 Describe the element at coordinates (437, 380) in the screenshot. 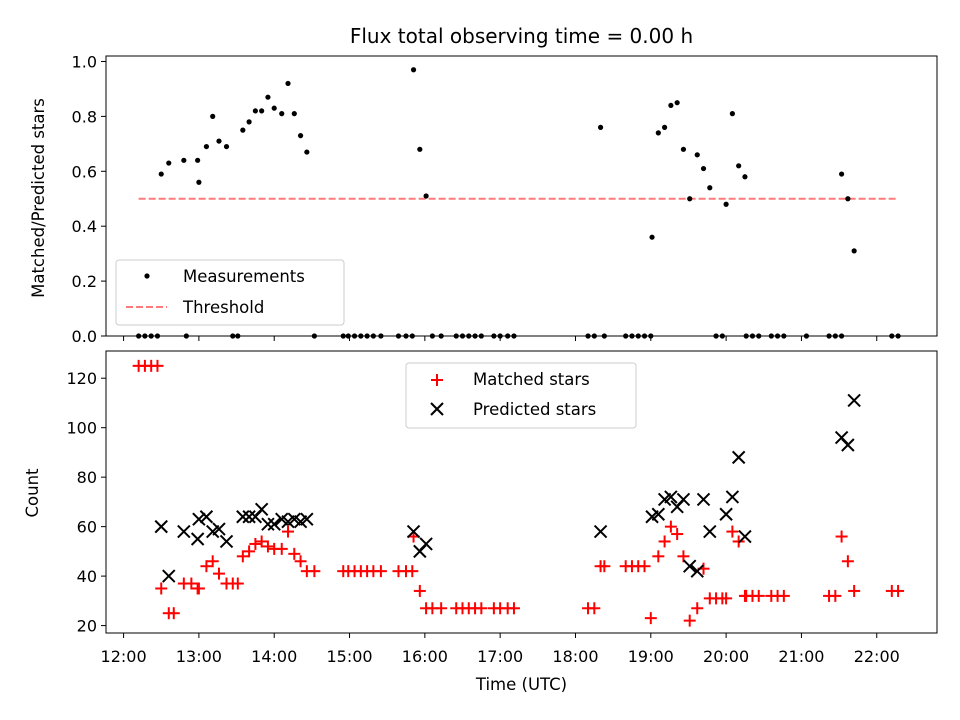

I see `legend-matched-marker` at that location.